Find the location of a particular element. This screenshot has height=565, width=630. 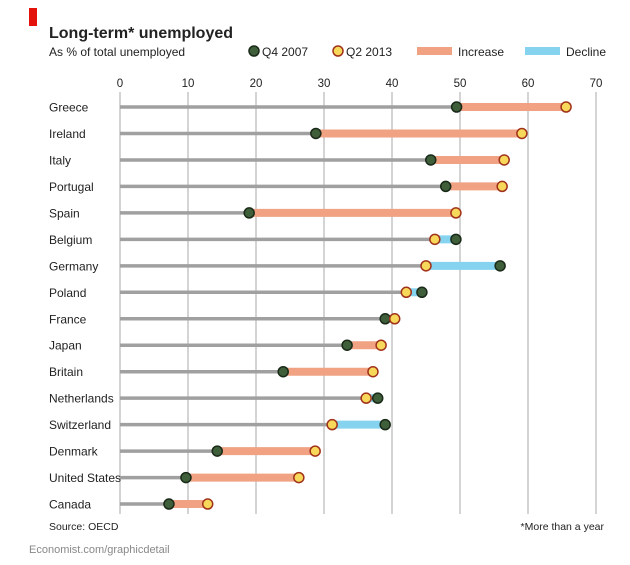

row-denmark: Denmark is located at coordinates (185, 452).